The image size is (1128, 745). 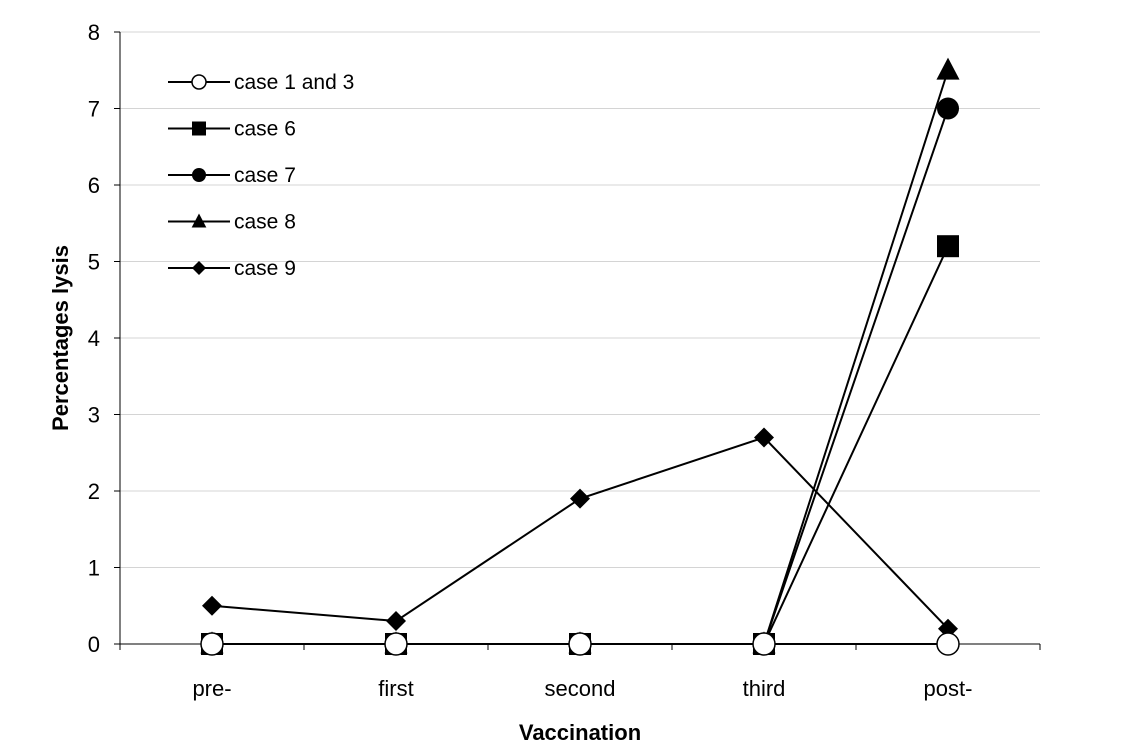 What do you see at coordinates (94, 644) in the screenshot?
I see `y-tick-label: 0` at bounding box center [94, 644].